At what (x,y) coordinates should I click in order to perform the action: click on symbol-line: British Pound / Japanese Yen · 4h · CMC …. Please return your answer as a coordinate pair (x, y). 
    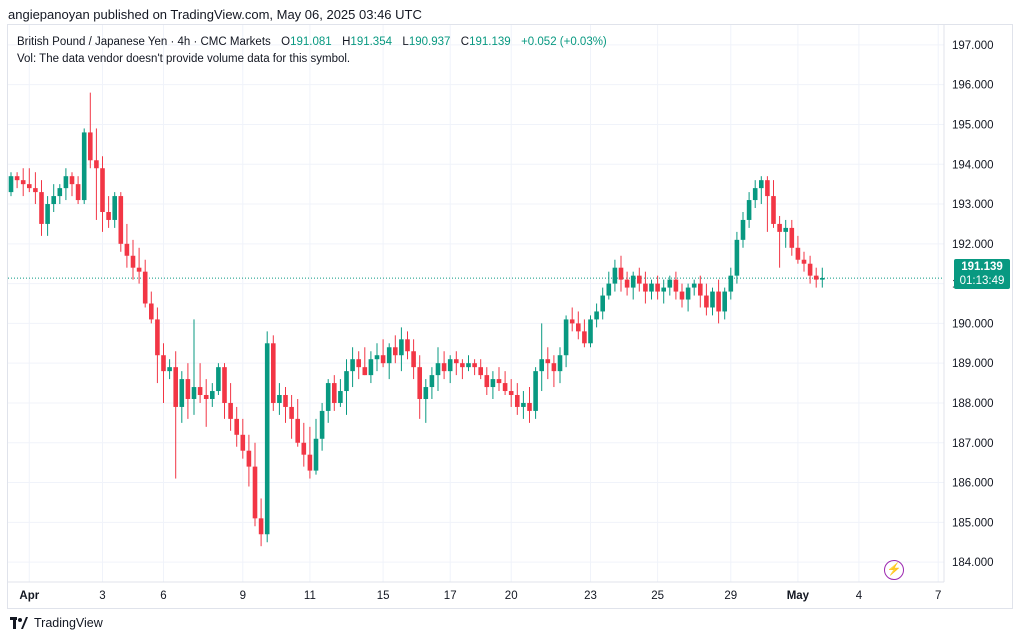
    Looking at the image, I should click on (144, 42).